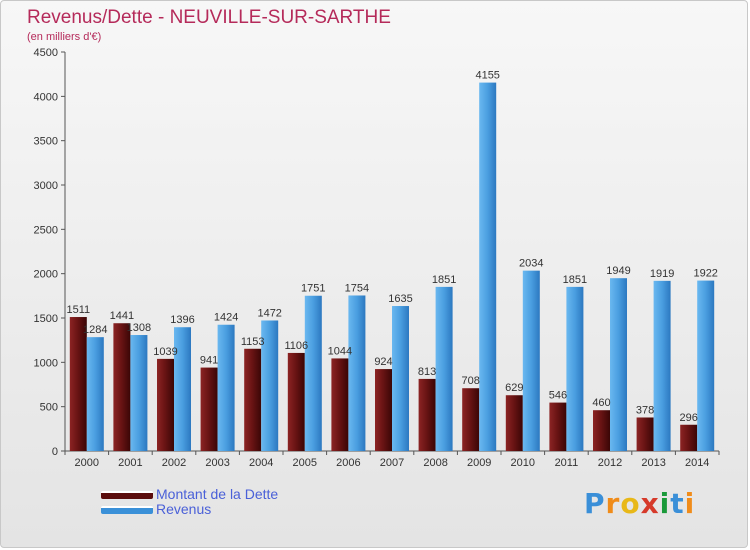  I want to click on y-tick-label: 1000, so click(46, 363).